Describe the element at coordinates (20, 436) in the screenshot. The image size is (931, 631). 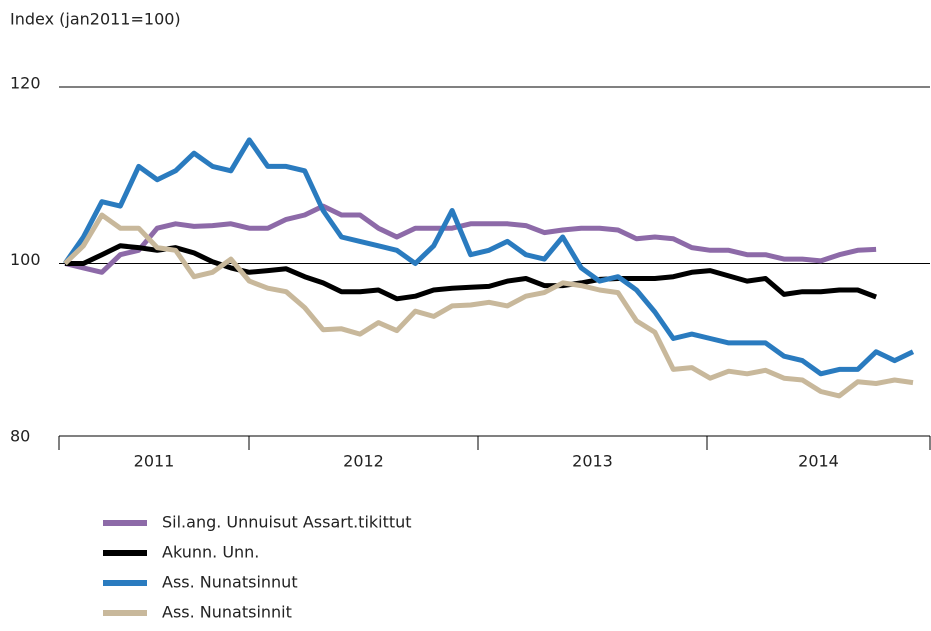
I see `y-tick-label: 80` at that location.